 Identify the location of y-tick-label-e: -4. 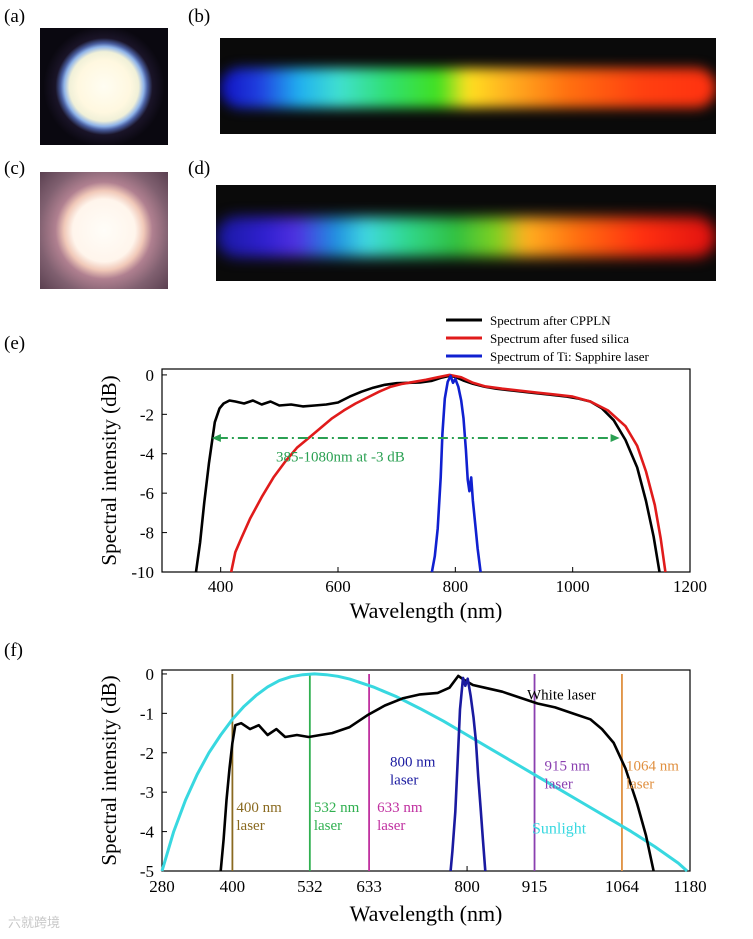
(147, 454).